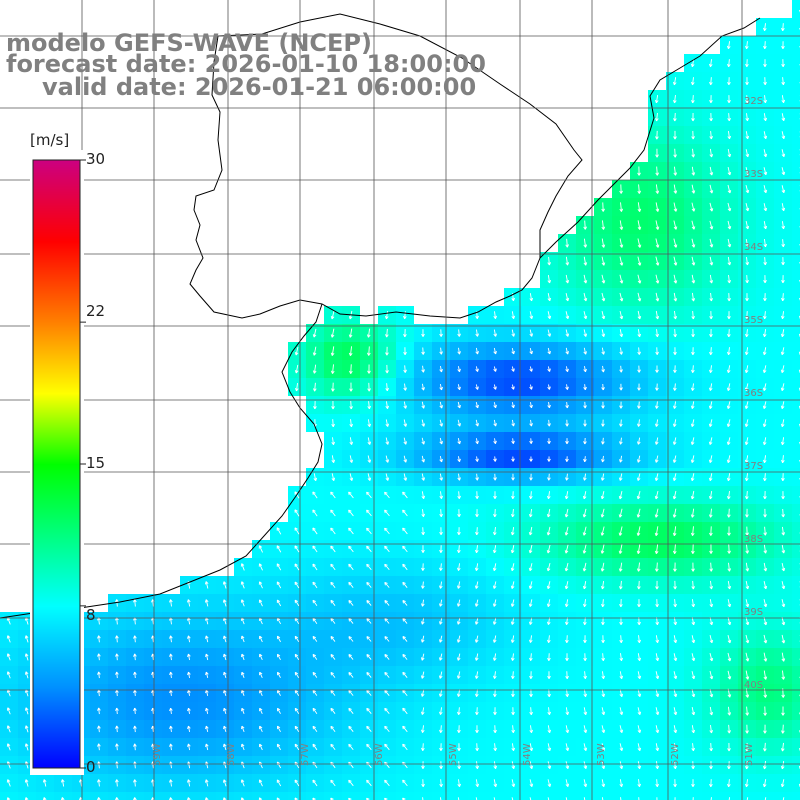 The image size is (800, 800). I want to click on lat-label: 36S, so click(753, 393).